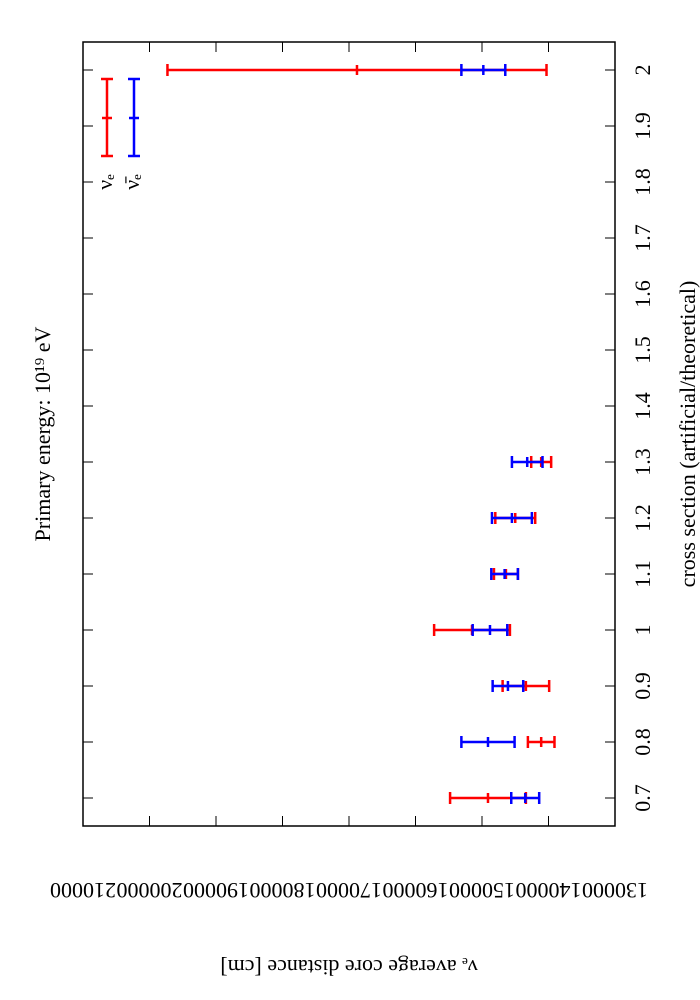  I want to click on x-tick-label: 1.3, so click(642, 462).